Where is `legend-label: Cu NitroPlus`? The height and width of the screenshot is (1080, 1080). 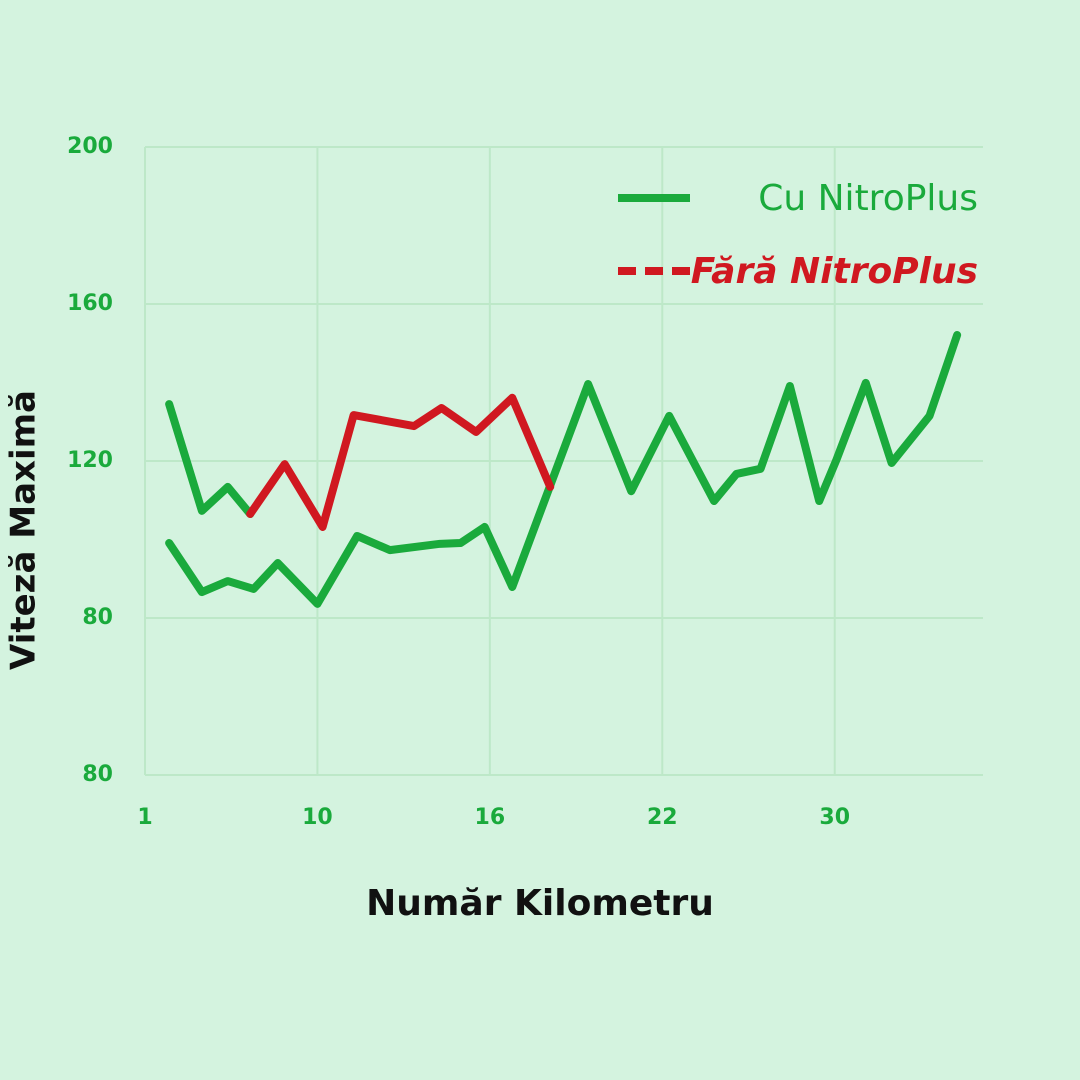 legend-label: Cu NitroPlus is located at coordinates (868, 198).